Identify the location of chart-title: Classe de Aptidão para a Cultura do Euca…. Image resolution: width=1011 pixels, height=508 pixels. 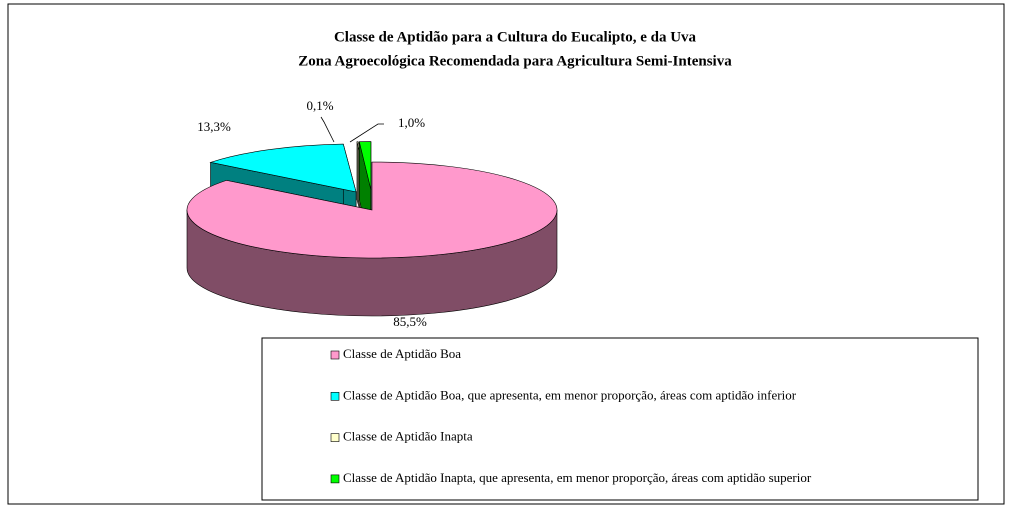
(515, 37).